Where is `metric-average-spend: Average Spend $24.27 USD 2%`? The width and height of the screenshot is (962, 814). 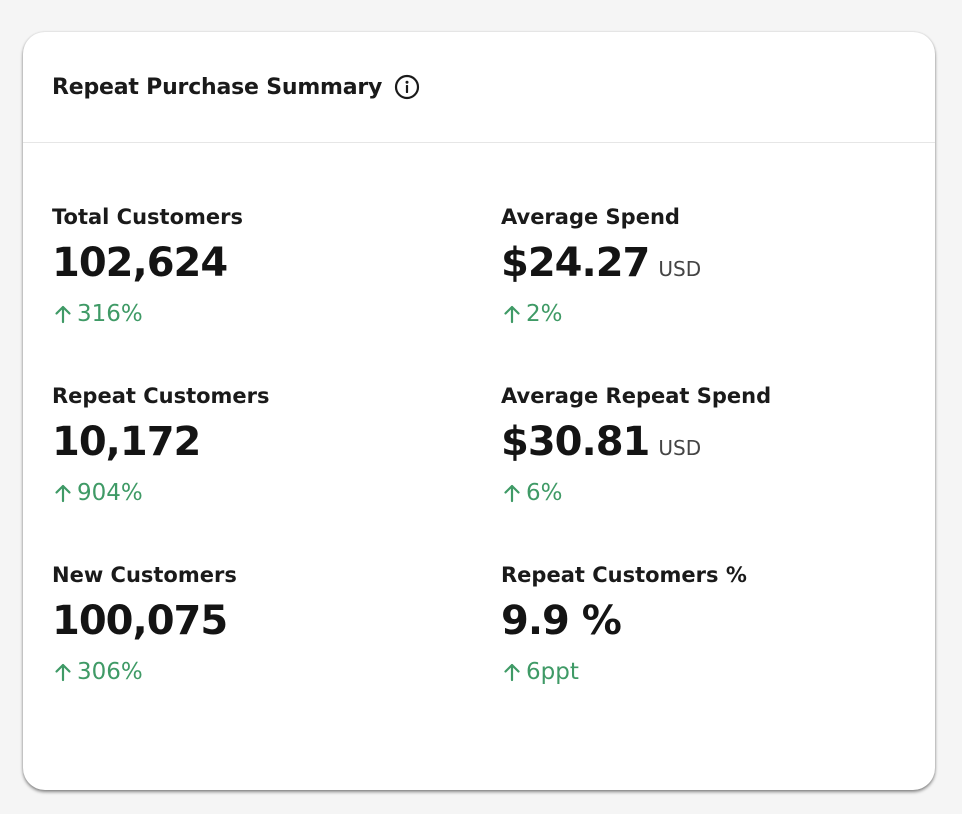
metric-average-spend: Average Spend $24.27 USD 2% is located at coordinates (701, 265).